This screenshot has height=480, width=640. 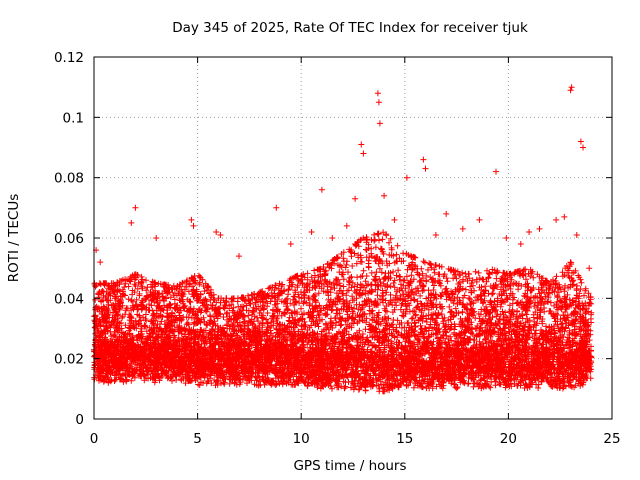 What do you see at coordinates (69, 179) in the screenshot?
I see `y-tick-label: 0.08` at bounding box center [69, 179].